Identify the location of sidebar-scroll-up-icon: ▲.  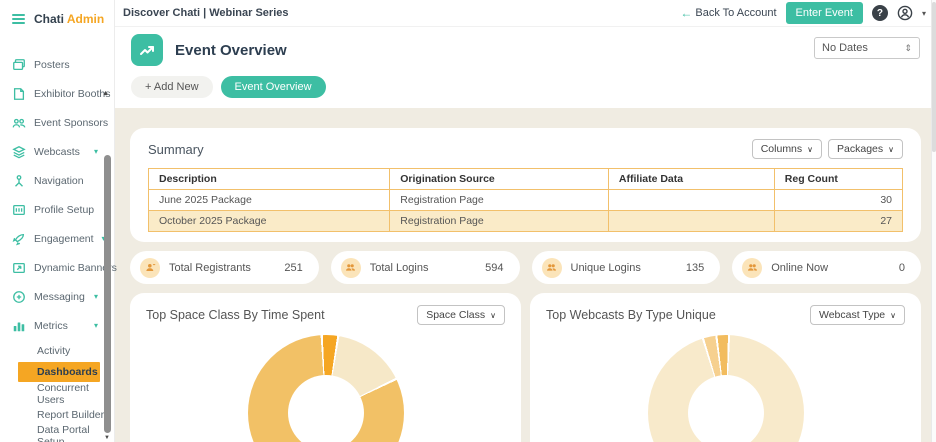
(105, 93).